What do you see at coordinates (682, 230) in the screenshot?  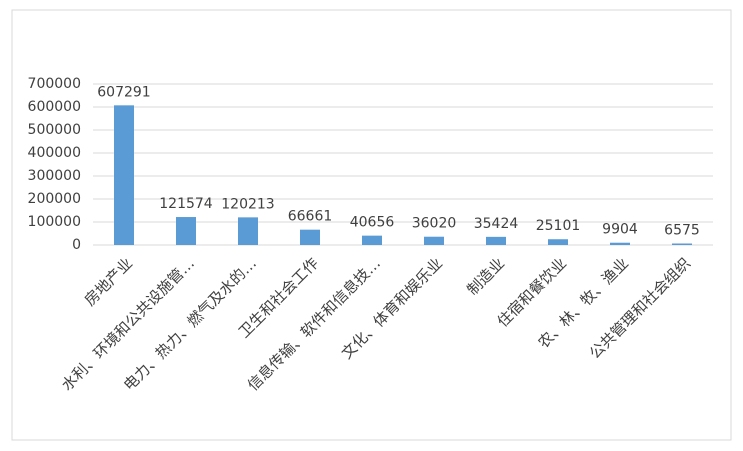 I see `data-label: 6575` at bounding box center [682, 230].